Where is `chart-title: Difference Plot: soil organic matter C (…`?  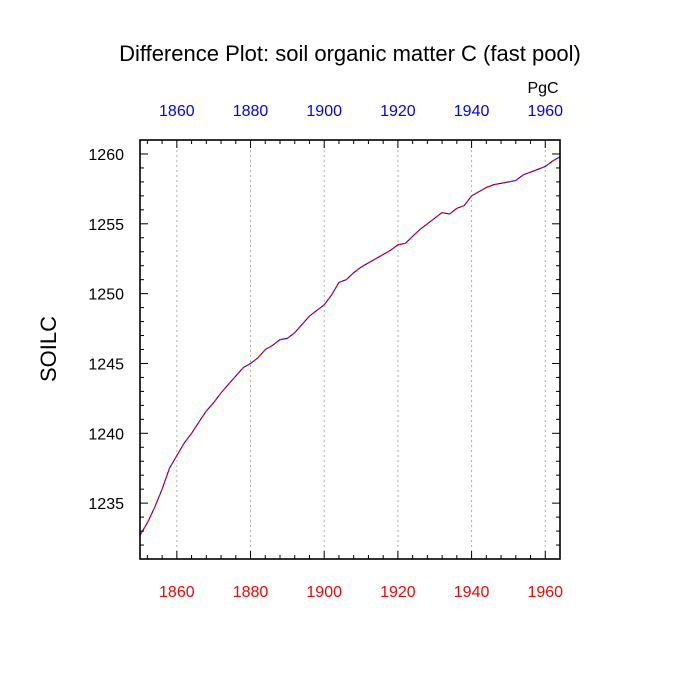 chart-title: Difference Plot: soil organic matter C (… is located at coordinates (350, 53).